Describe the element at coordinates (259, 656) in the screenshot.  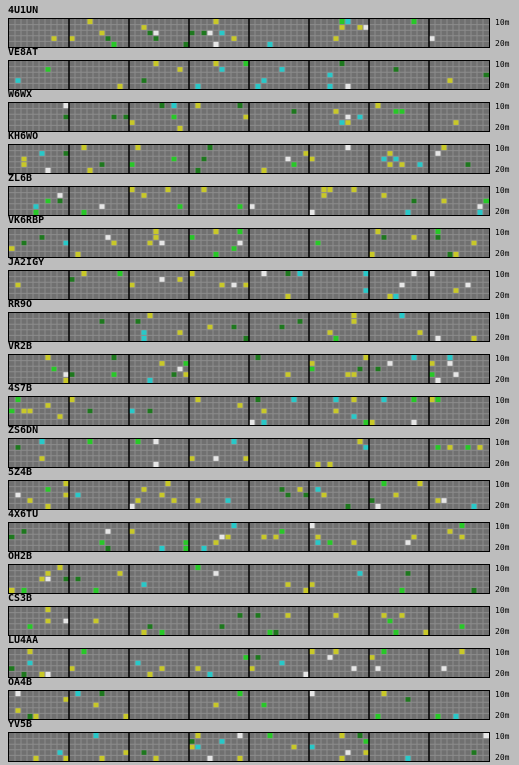
I see `beacon-row: LU4AA 10m 20m` at that location.